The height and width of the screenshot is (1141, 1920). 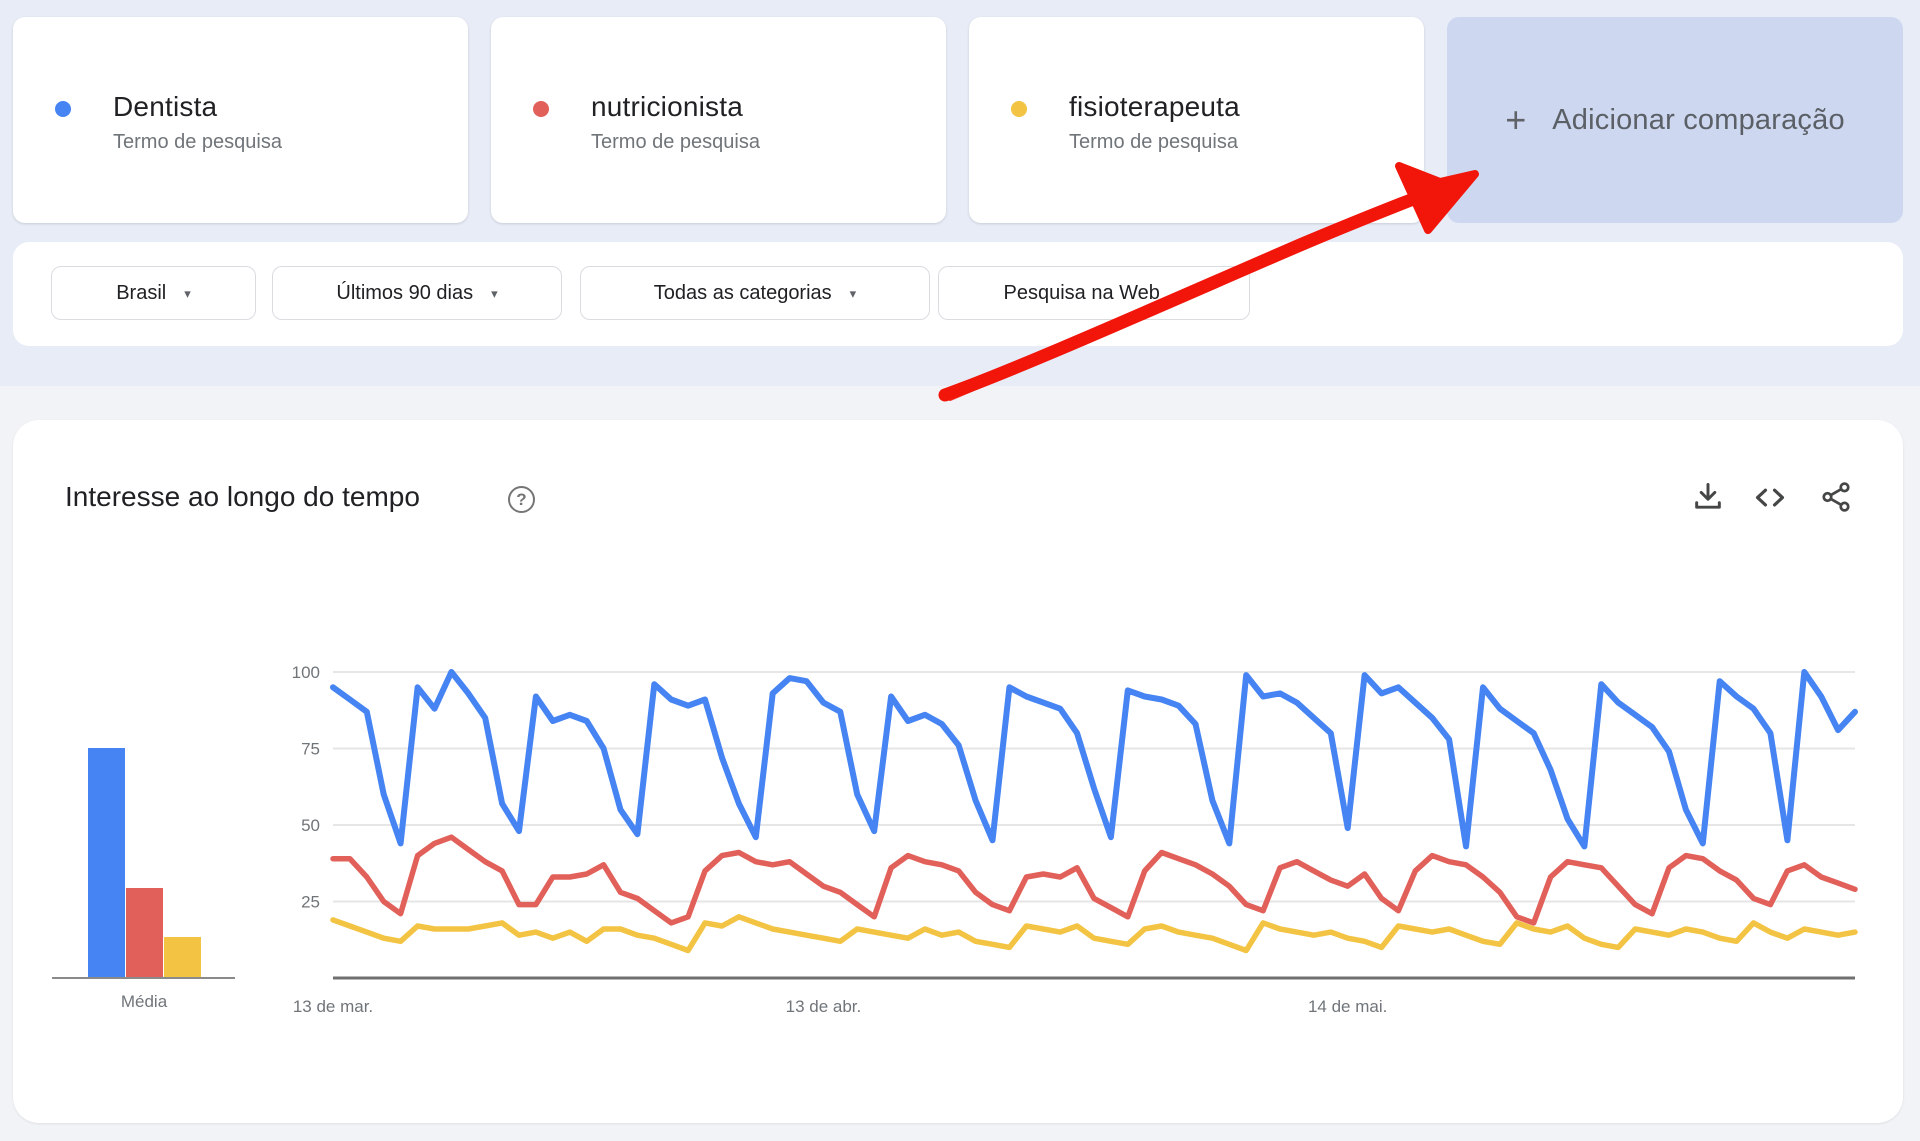 I want to click on filter-chip-category: Todas as categorias ▾, so click(x=755, y=293).